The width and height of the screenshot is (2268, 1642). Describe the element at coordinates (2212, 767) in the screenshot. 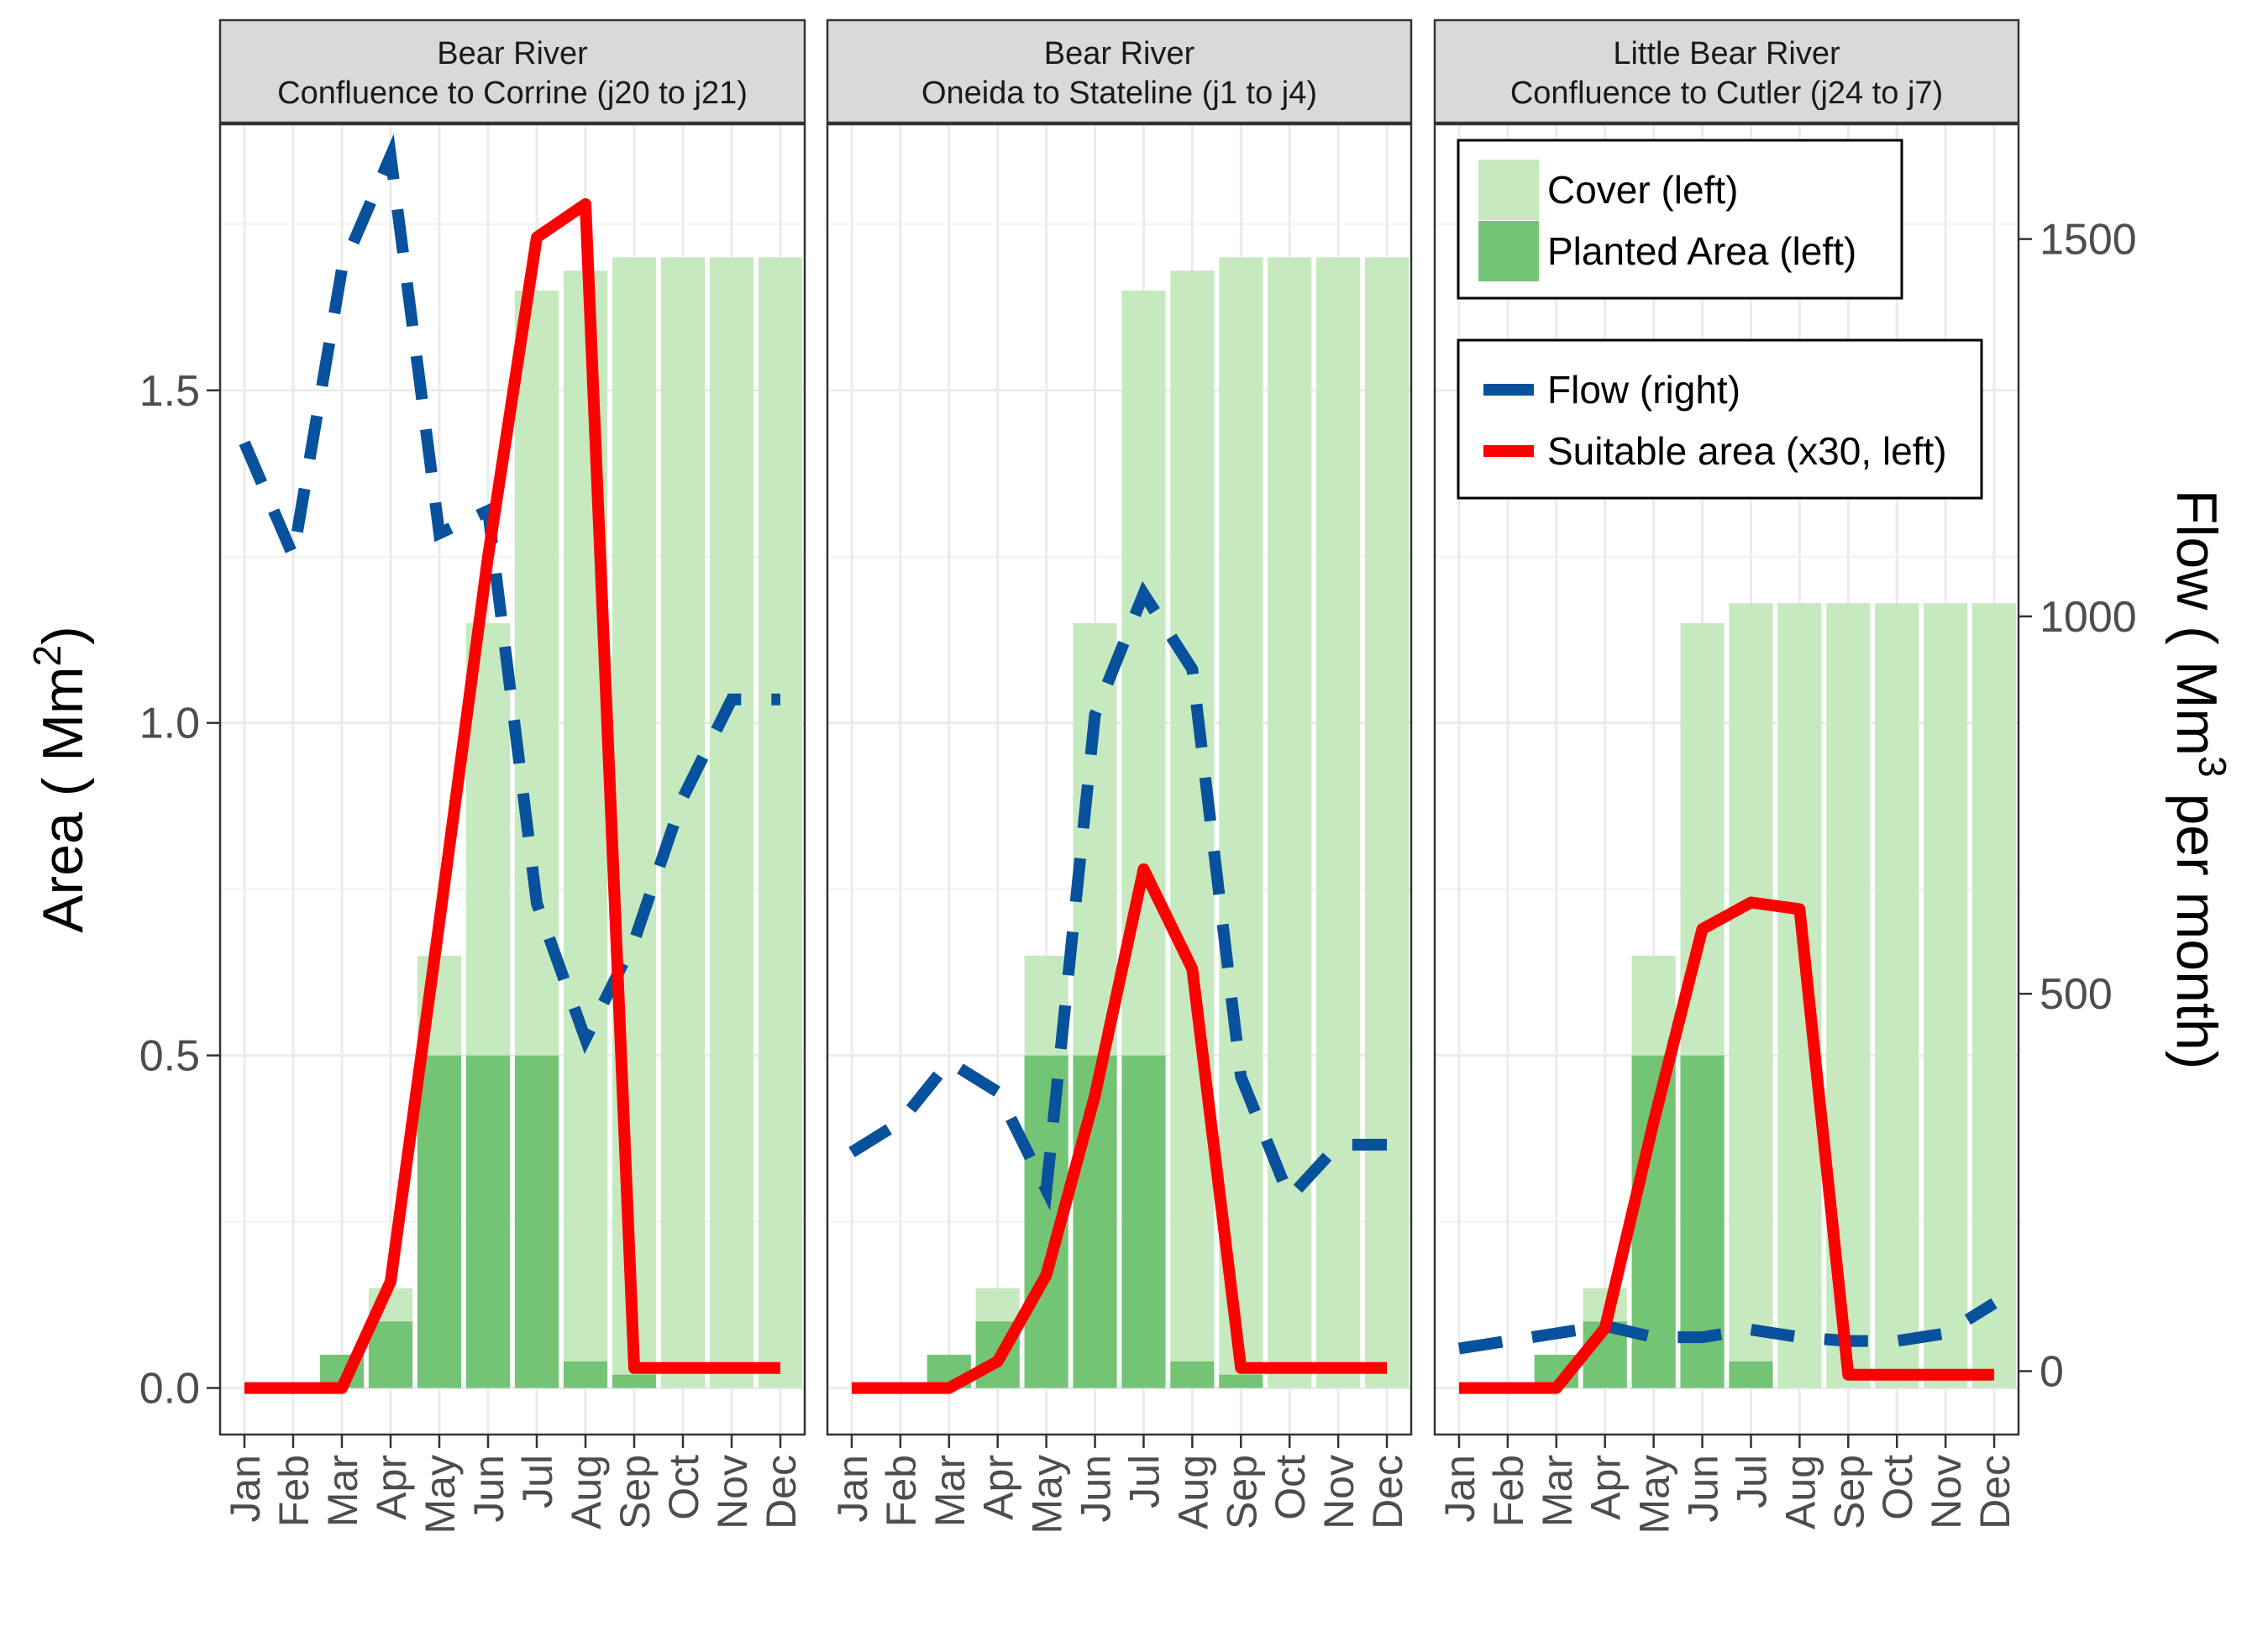

I see `right-axis-title-sup: 3` at that location.